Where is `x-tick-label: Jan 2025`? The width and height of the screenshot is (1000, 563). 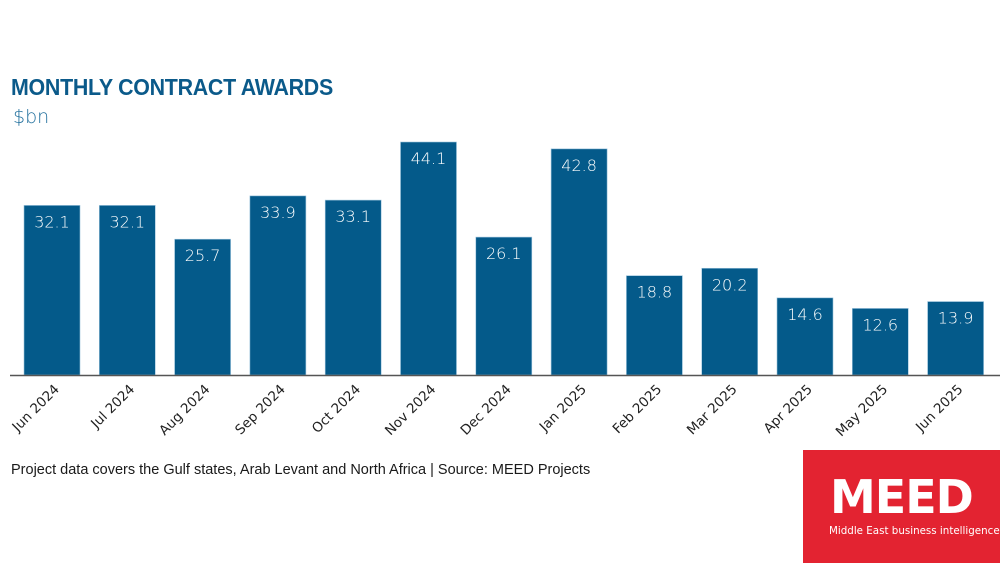 x-tick-label: Jan 2025 is located at coordinates (563, 409).